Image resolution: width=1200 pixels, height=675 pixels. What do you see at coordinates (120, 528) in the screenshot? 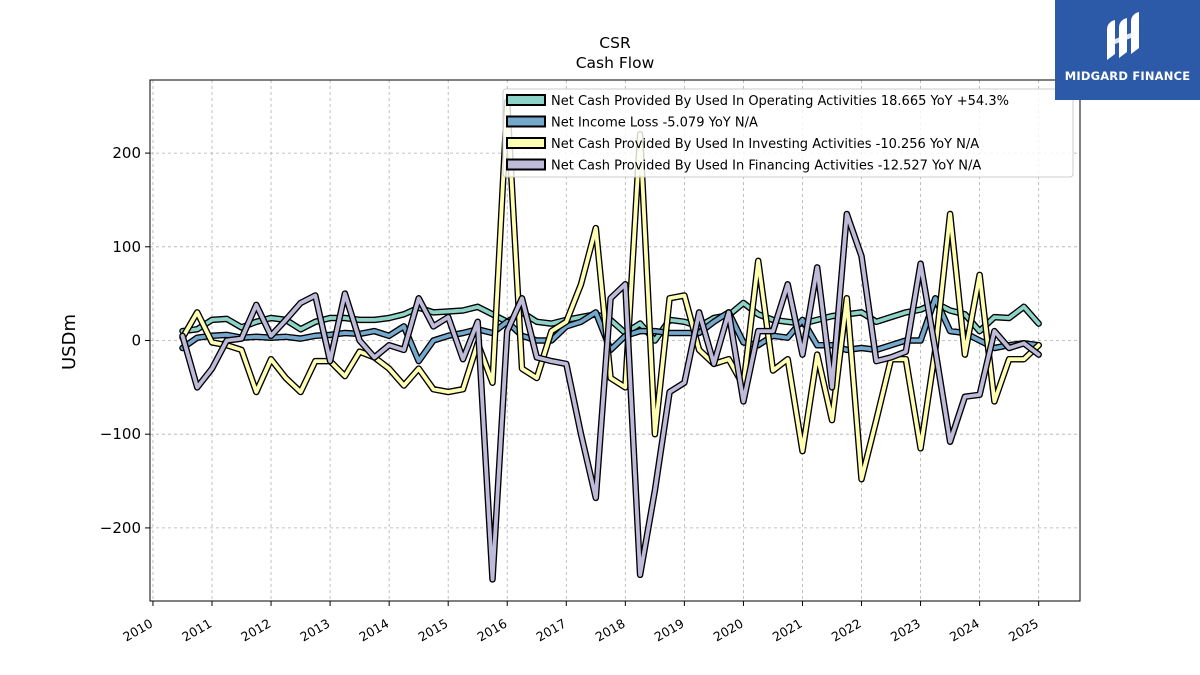
I see `y-tick-label: −200` at bounding box center [120, 528].